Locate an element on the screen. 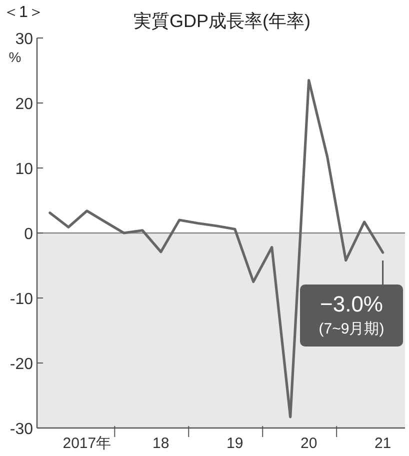 This screenshot has width=409, height=456. y-tick-label: 20 is located at coordinates (24, 104).